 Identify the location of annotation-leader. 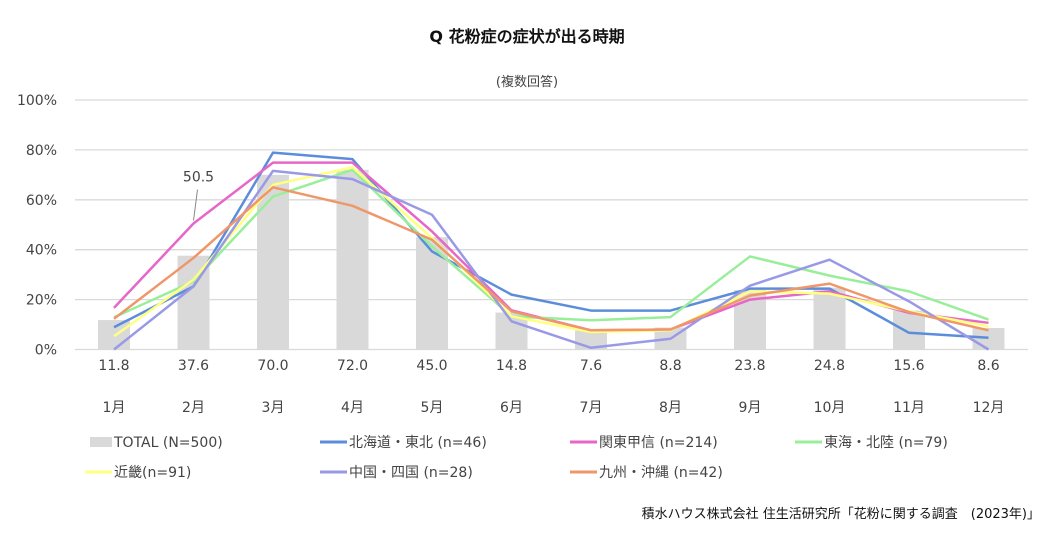
(195, 205).